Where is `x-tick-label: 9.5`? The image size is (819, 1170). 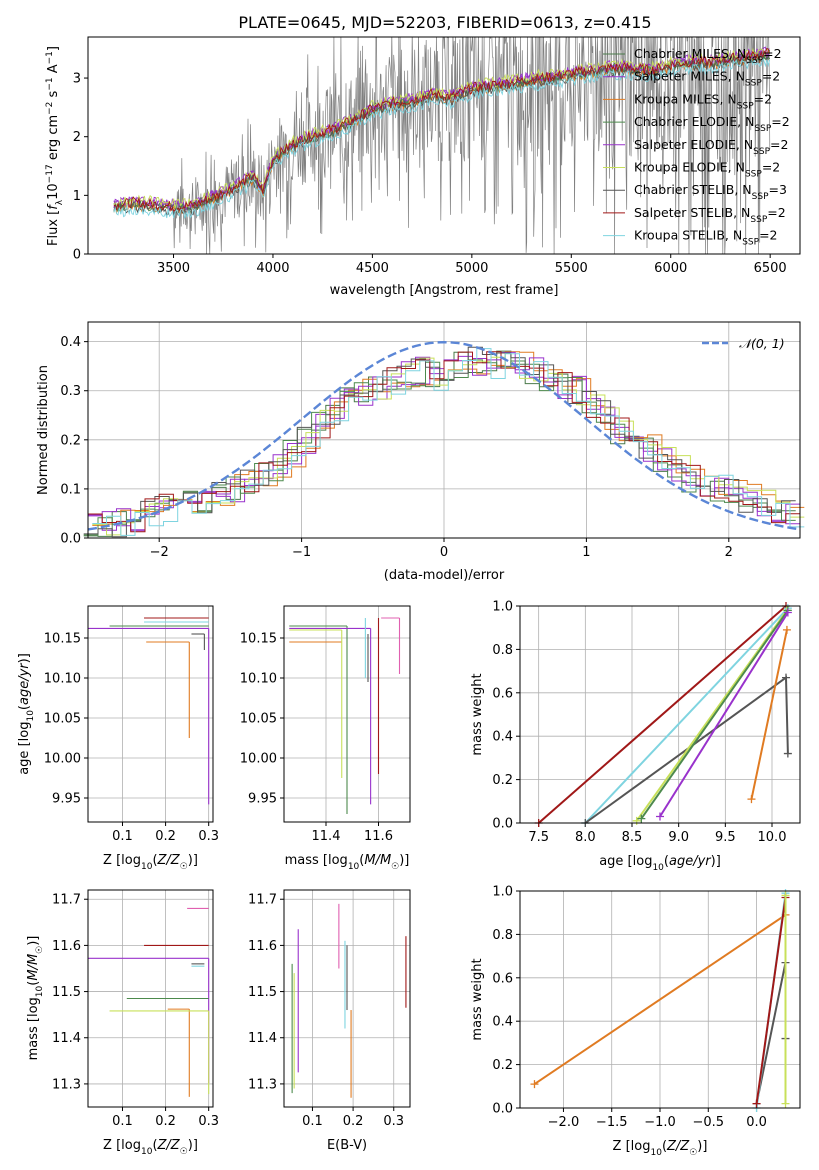
x-tick-label: 9.5 is located at coordinates (725, 837).